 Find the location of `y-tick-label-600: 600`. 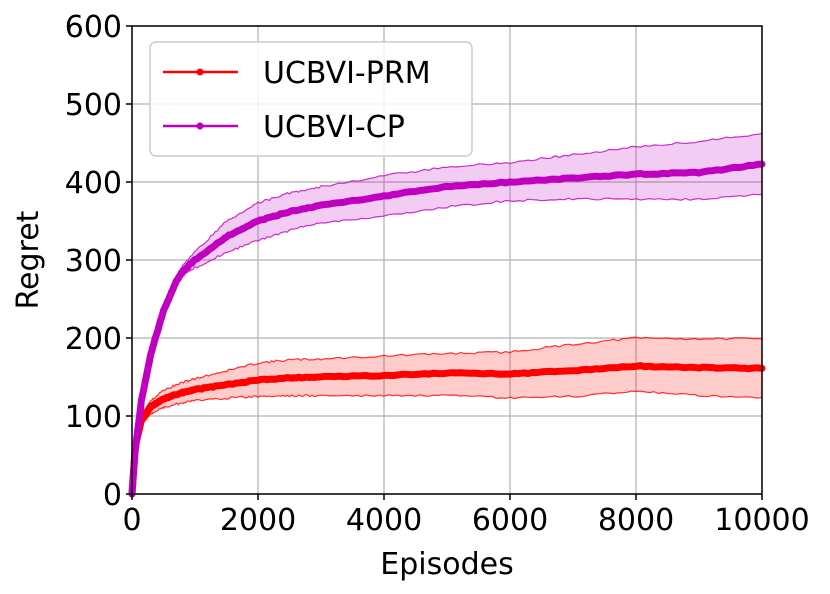

y-tick-label-600: 600 is located at coordinates (93, 27).